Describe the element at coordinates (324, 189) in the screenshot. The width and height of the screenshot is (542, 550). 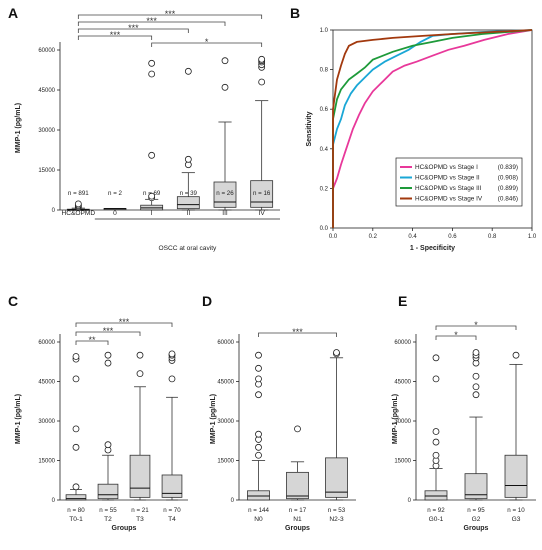
I see `y-tick-label: 0.2` at that location.